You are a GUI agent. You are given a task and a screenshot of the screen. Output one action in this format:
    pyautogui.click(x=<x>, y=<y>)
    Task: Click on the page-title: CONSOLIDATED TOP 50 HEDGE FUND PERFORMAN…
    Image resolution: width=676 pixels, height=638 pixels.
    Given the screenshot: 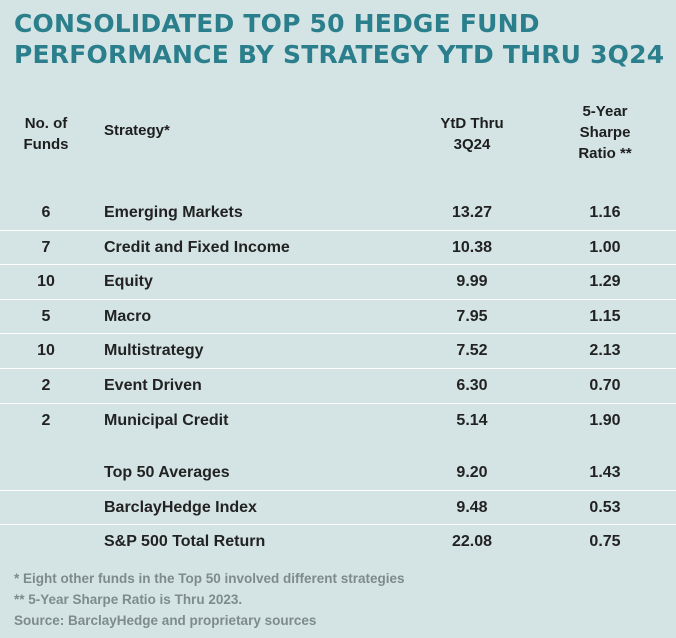 What is the action you would take?
    pyautogui.click(x=339, y=39)
    